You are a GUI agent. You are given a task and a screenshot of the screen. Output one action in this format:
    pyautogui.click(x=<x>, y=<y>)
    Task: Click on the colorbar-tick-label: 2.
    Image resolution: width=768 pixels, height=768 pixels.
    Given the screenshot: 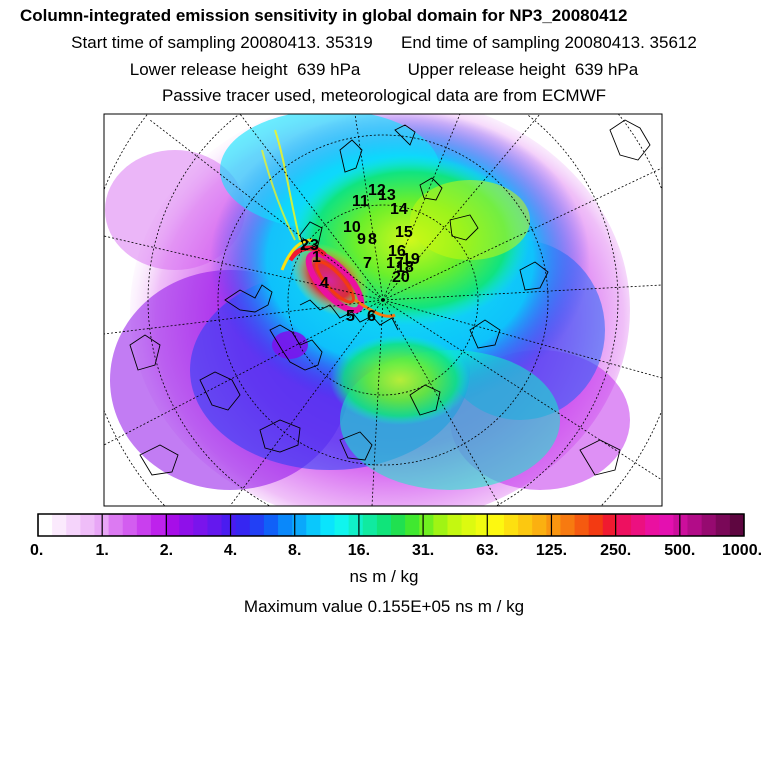 What is the action you would take?
    pyautogui.click(x=166, y=550)
    